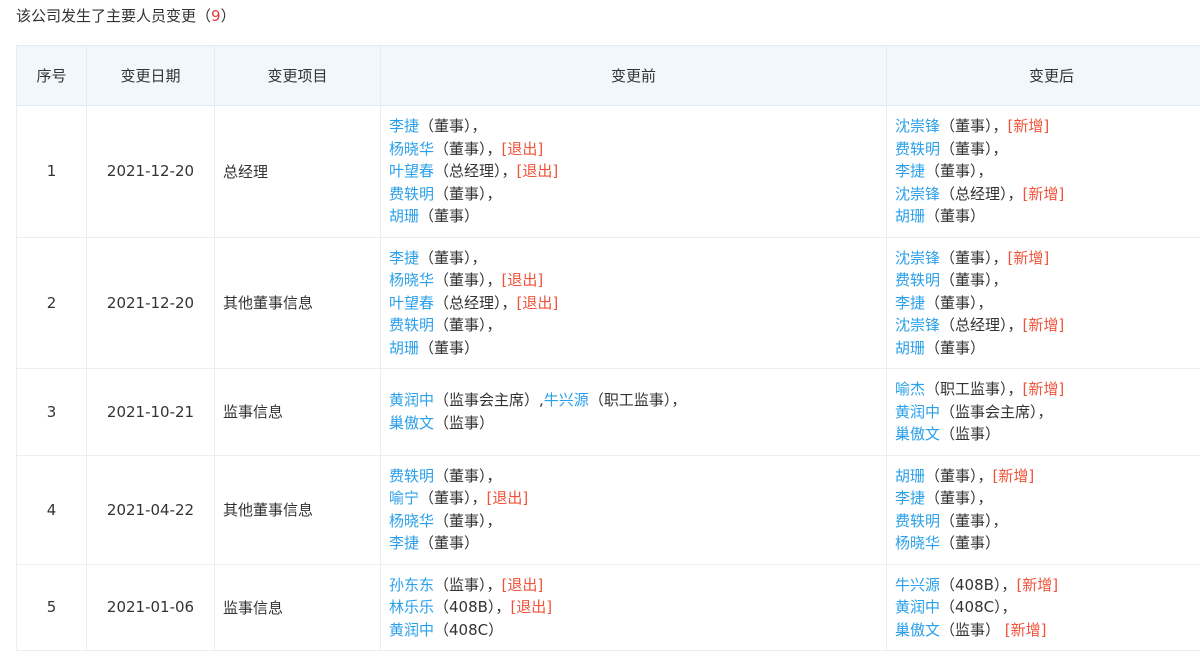 This screenshot has width=1200, height=661. I want to click on person-line: 黄润中（监事会主席）,牛兴源（职工监事），, so click(633, 400).